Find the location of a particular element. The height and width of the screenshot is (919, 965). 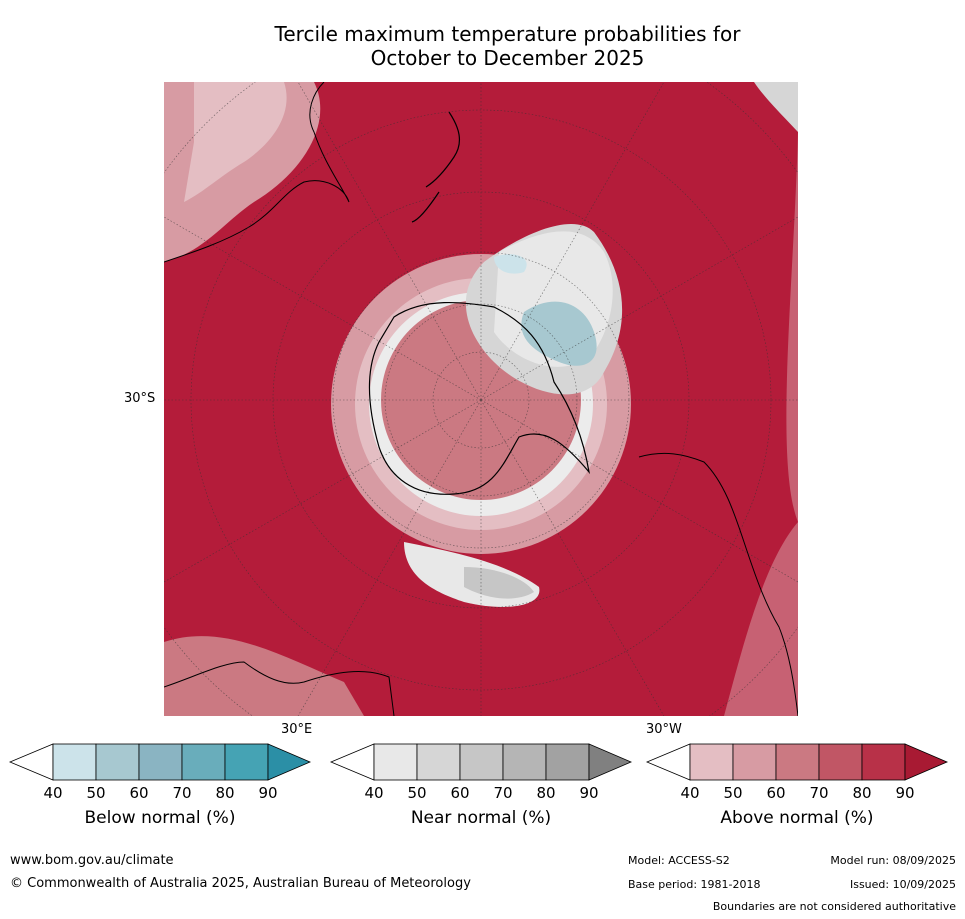

africa-coastline is located at coordinates (279, 688).